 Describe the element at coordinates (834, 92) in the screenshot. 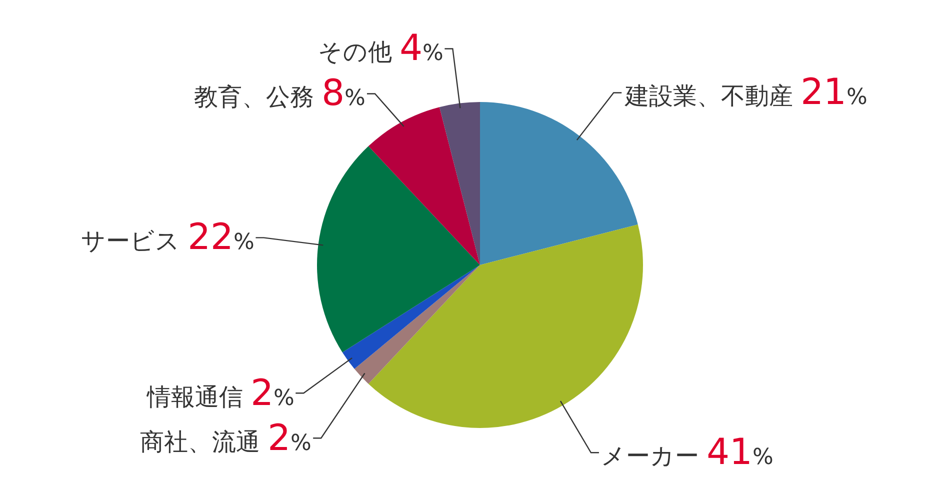

I see `data-label: 21%` at that location.